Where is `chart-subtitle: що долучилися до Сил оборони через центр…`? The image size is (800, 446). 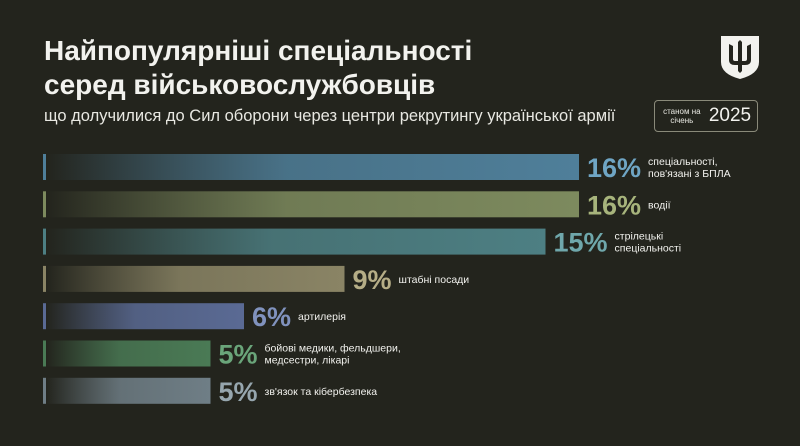 chart-subtitle: що долучилися до Сил оборони через центр… is located at coordinates (330, 116).